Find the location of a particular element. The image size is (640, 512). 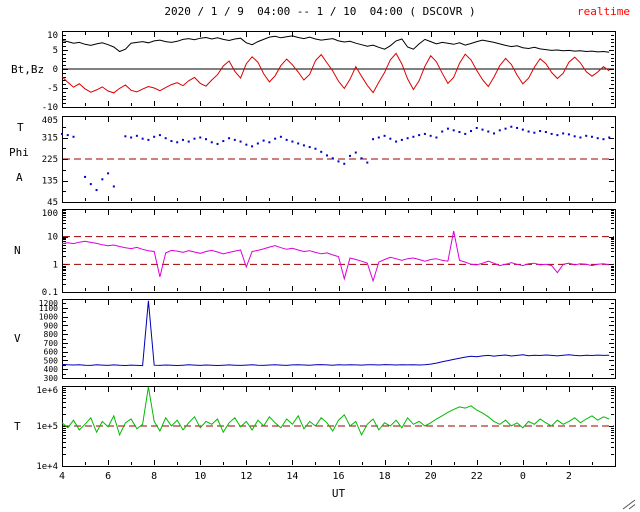

bz-series-line is located at coordinates (335, 73).